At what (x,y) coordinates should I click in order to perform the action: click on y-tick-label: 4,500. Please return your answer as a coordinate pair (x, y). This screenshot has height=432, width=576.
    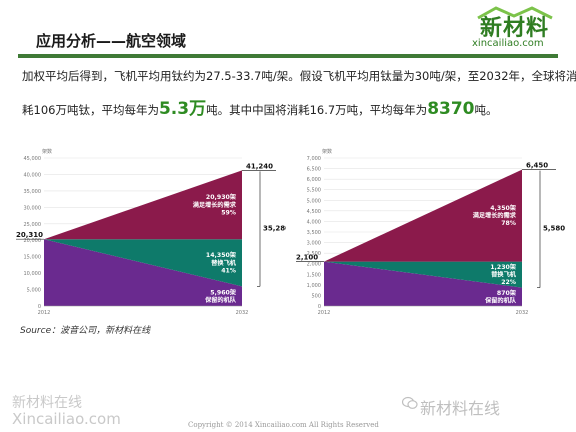
    Looking at the image, I should click on (314, 212).